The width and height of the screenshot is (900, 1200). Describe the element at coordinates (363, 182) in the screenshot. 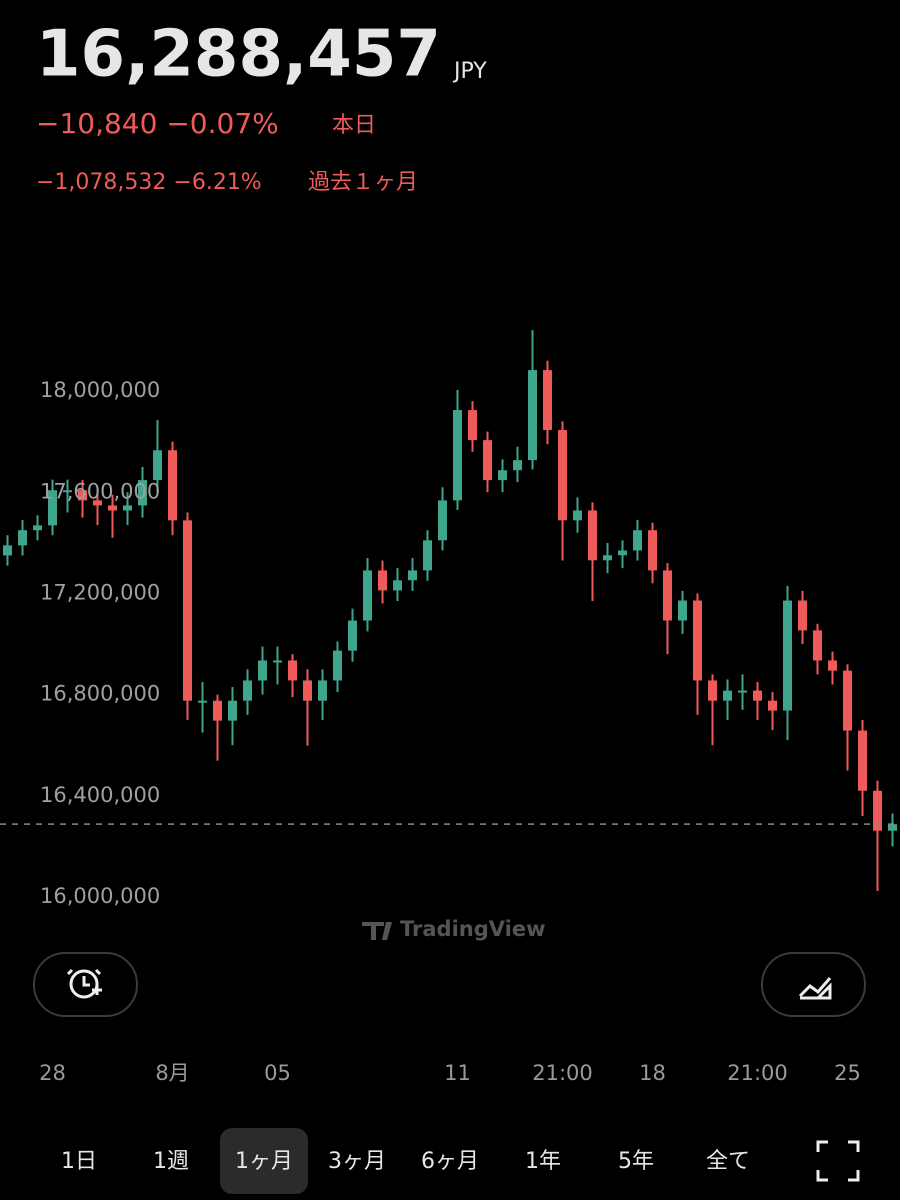

I see `month-label: 過去１ヶ月` at that location.